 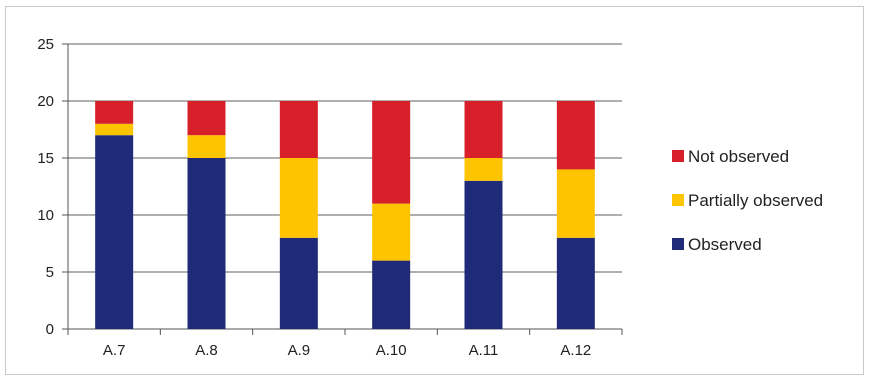 I want to click on x-tick-label: A.11, so click(x=484, y=350).